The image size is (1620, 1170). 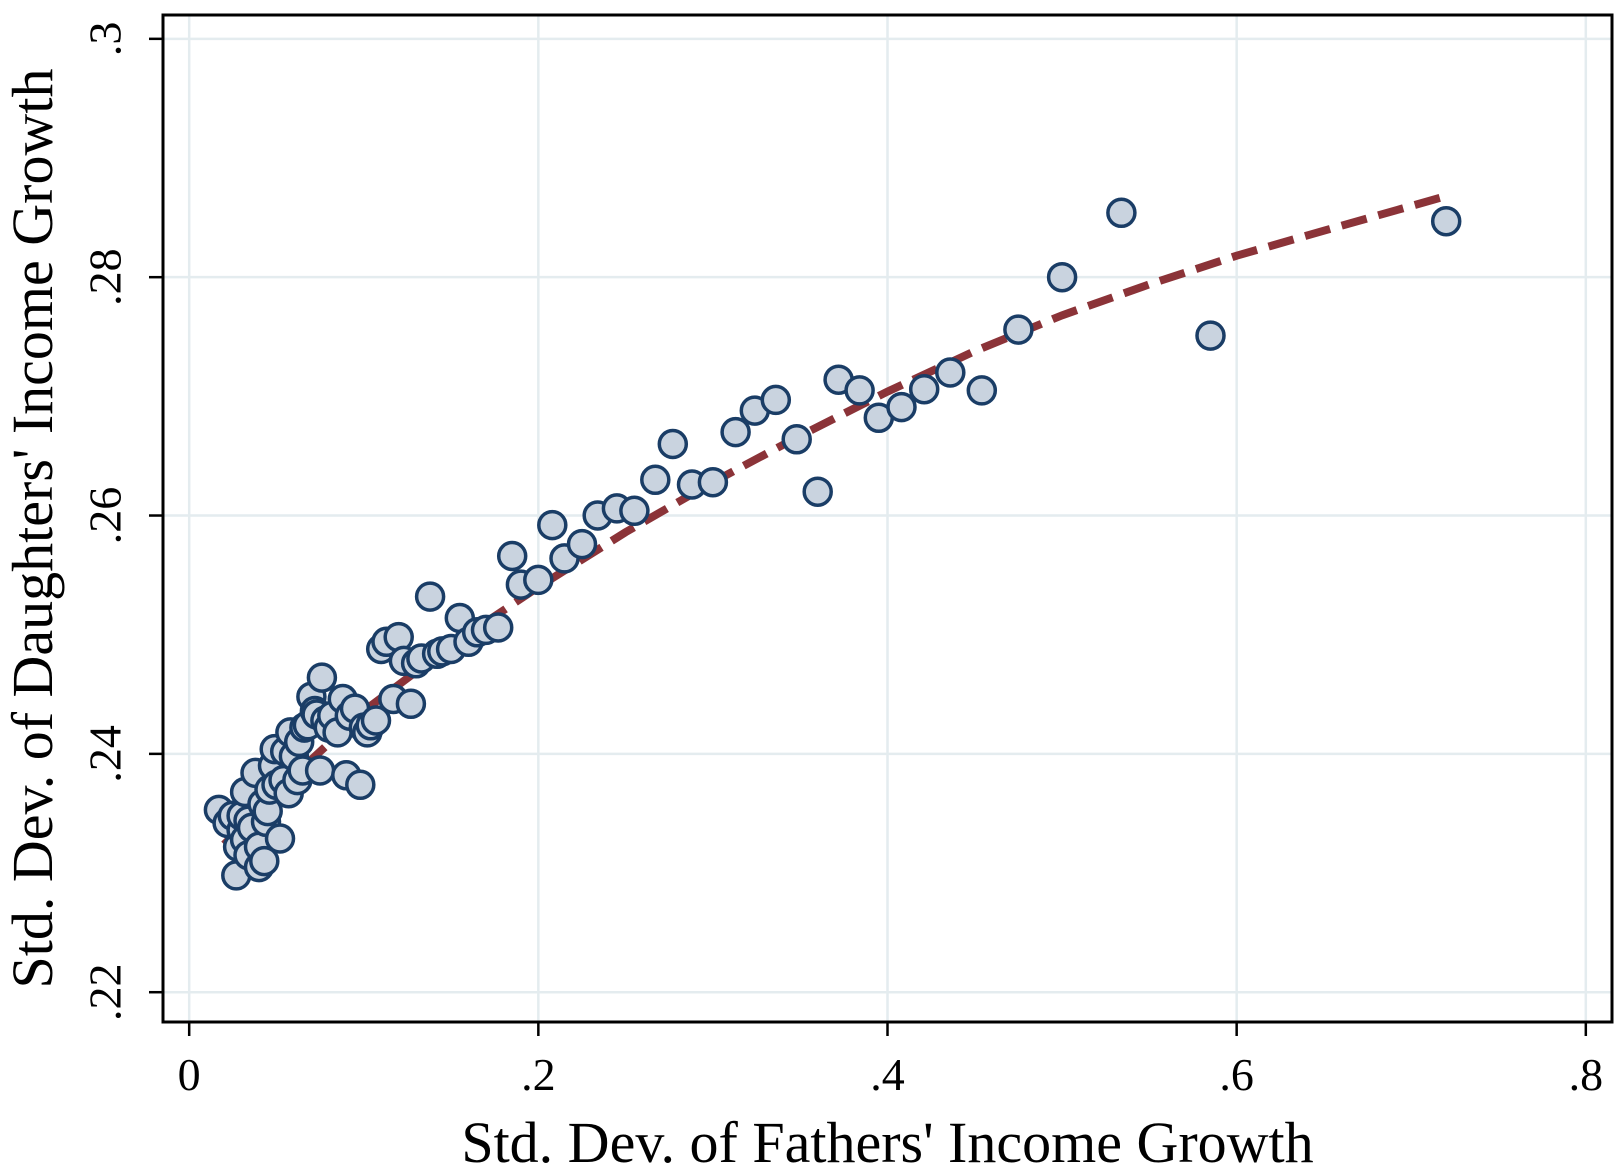 I want to click on y-axis-title: Std. Dev. of Daughters' Income Growth, so click(x=32, y=529).